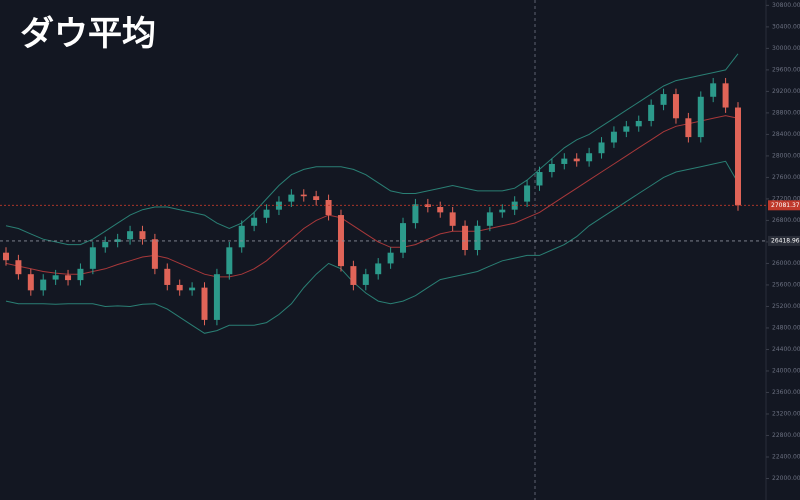  Describe the element at coordinates (786, 5) in the screenshot. I see `y-tick-label: 30800.00` at that location.